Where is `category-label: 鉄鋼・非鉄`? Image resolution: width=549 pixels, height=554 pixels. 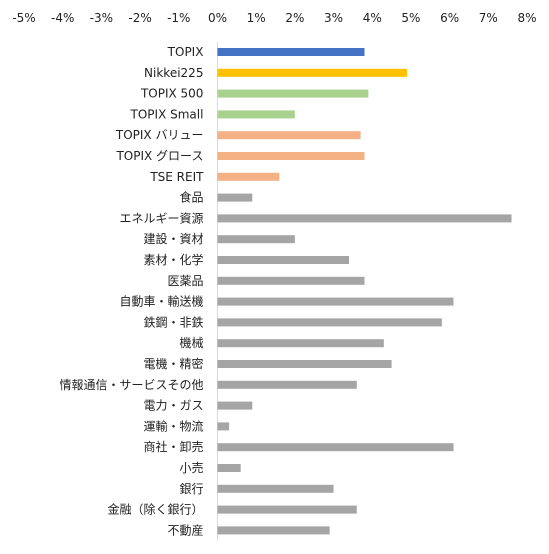 category-label: 鉄鋼・非鉄 is located at coordinates (173, 321).